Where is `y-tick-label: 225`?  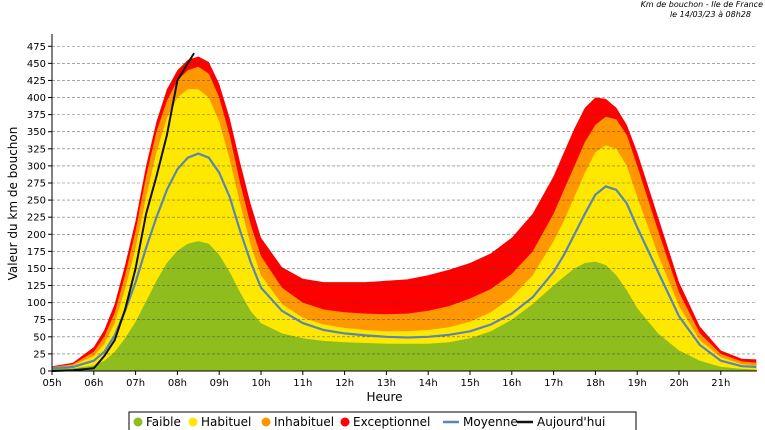 y-tick-label: 225 is located at coordinates (36, 218).